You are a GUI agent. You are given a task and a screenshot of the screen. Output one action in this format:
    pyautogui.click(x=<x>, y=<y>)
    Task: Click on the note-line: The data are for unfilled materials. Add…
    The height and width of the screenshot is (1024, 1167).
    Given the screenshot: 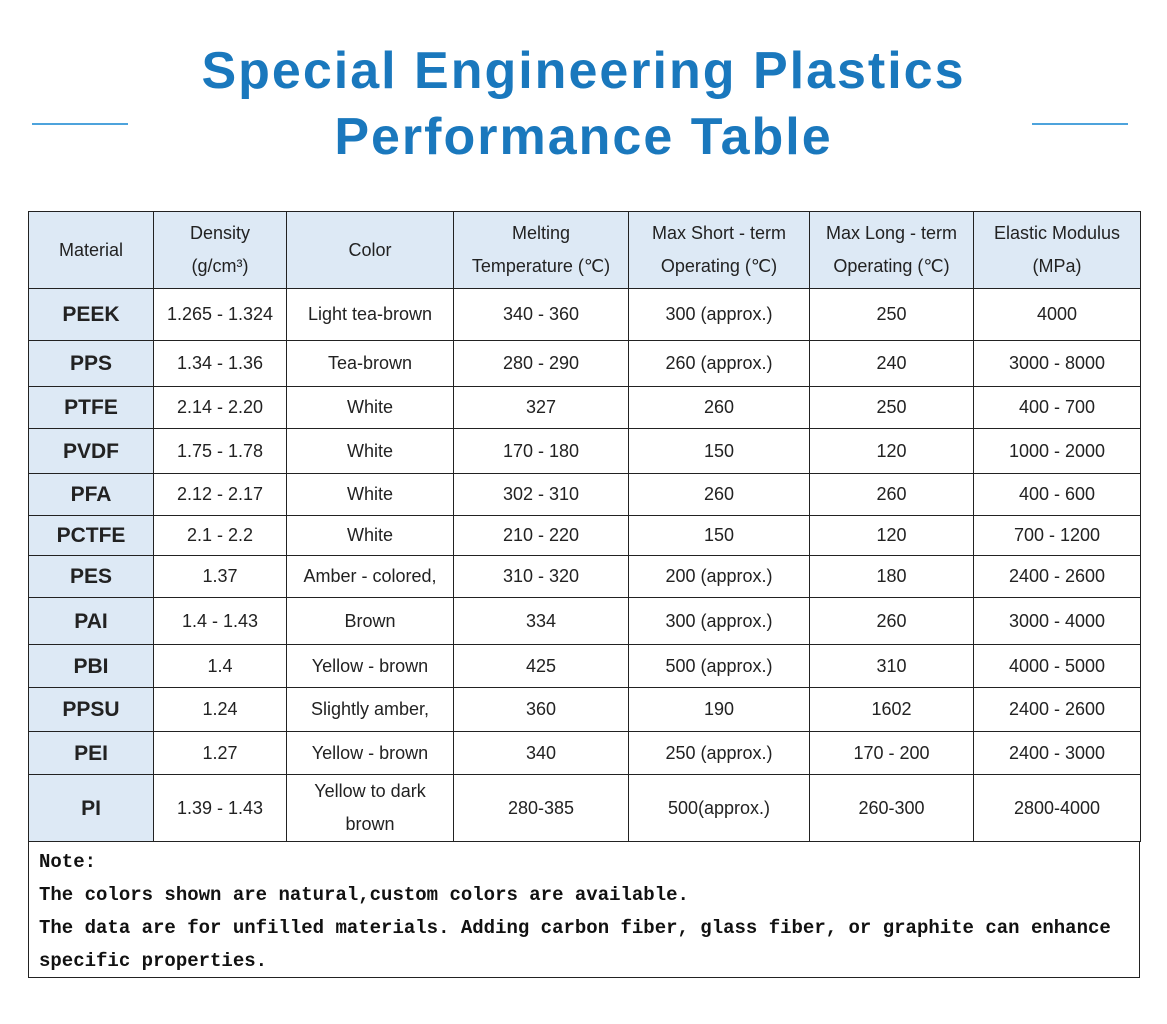 What is the action you would take?
    pyautogui.click(x=575, y=944)
    